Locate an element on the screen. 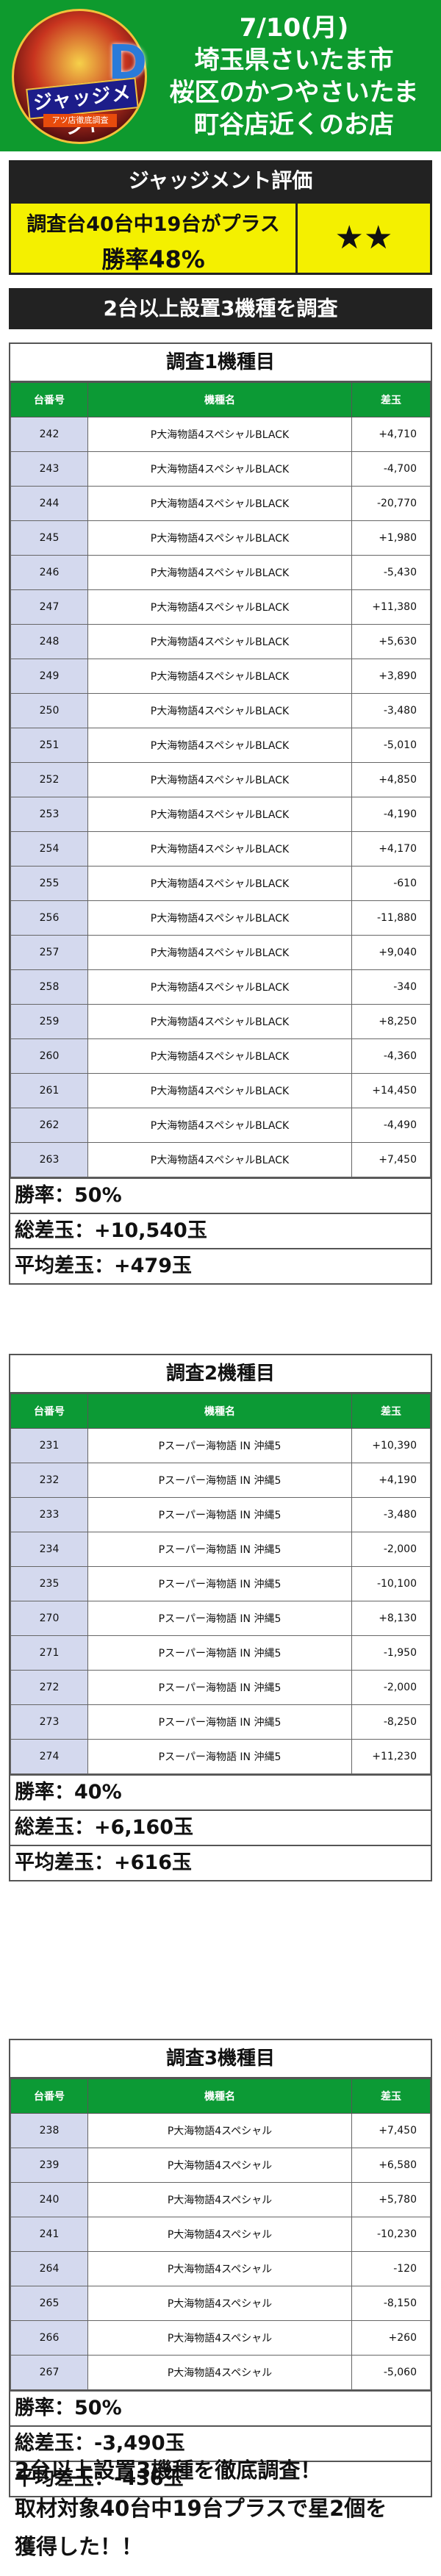 The height and width of the screenshot is (2576, 441). table-row: 248 P大海物語4スペシャルBLACK +5,630 is located at coordinates (220, 641).